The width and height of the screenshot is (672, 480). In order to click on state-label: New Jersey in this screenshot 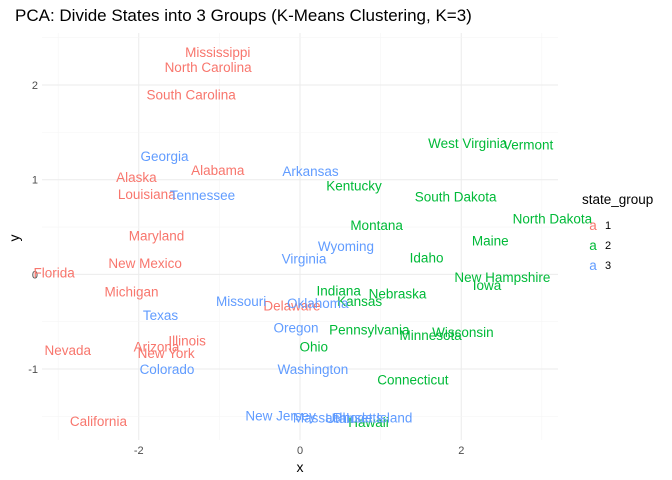, I will do `click(280, 415)`.